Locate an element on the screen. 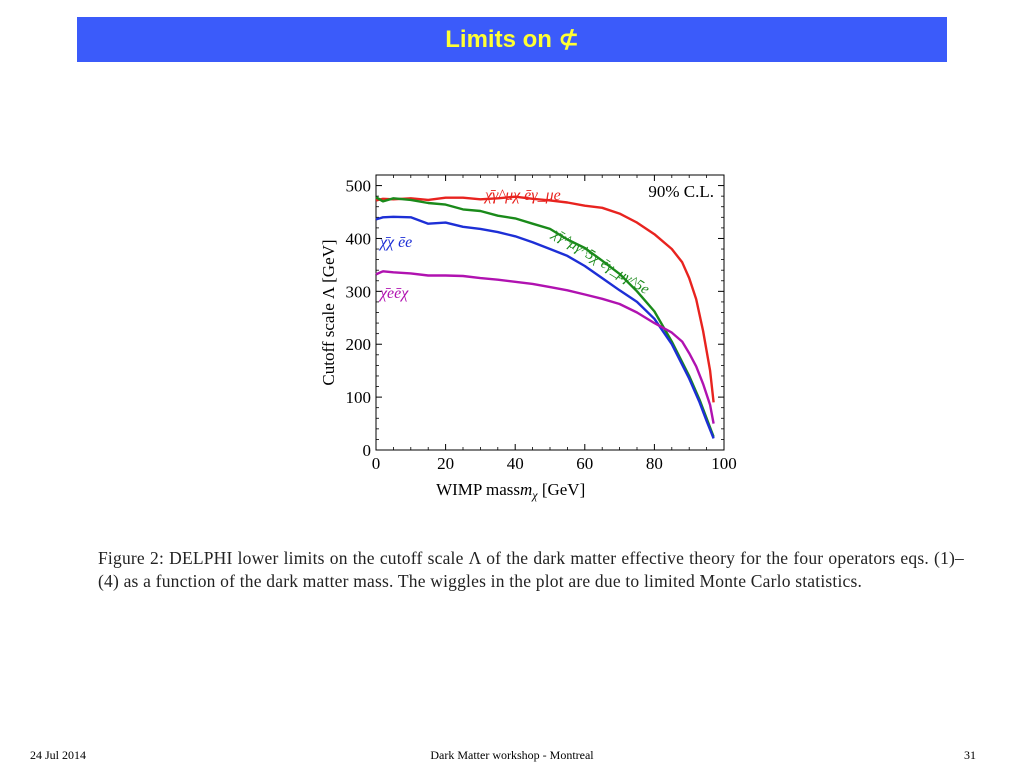 The height and width of the screenshot is (768, 1024). y-tick-label: 500 is located at coordinates (359, 186).